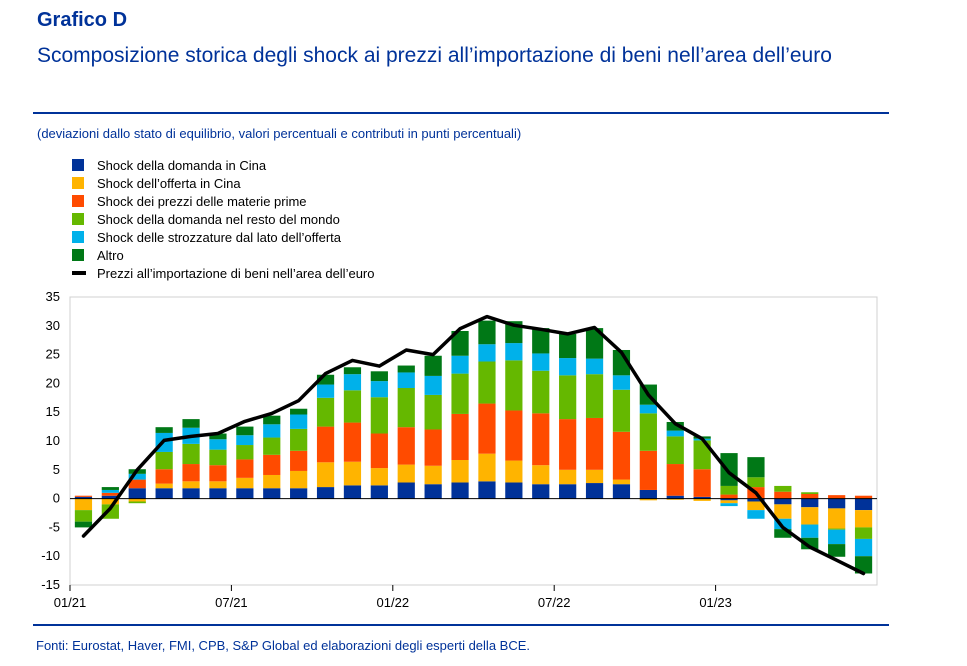 Image resolution: width=967 pixels, height=666 pixels. I want to click on x-tick-label: 07/21, so click(231, 602).